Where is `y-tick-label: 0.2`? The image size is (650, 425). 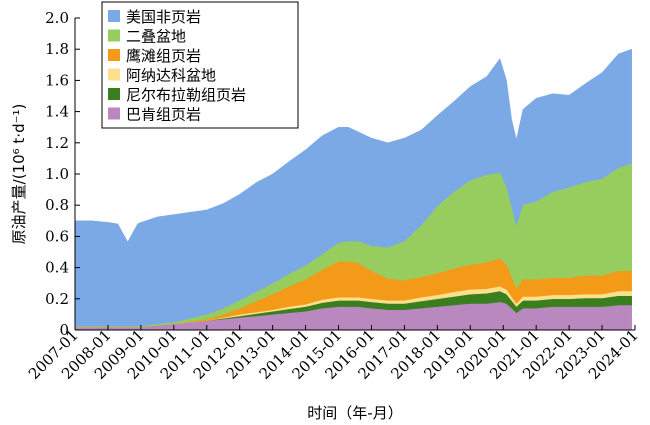
y-tick-label: 0.2 is located at coordinates (57, 299).